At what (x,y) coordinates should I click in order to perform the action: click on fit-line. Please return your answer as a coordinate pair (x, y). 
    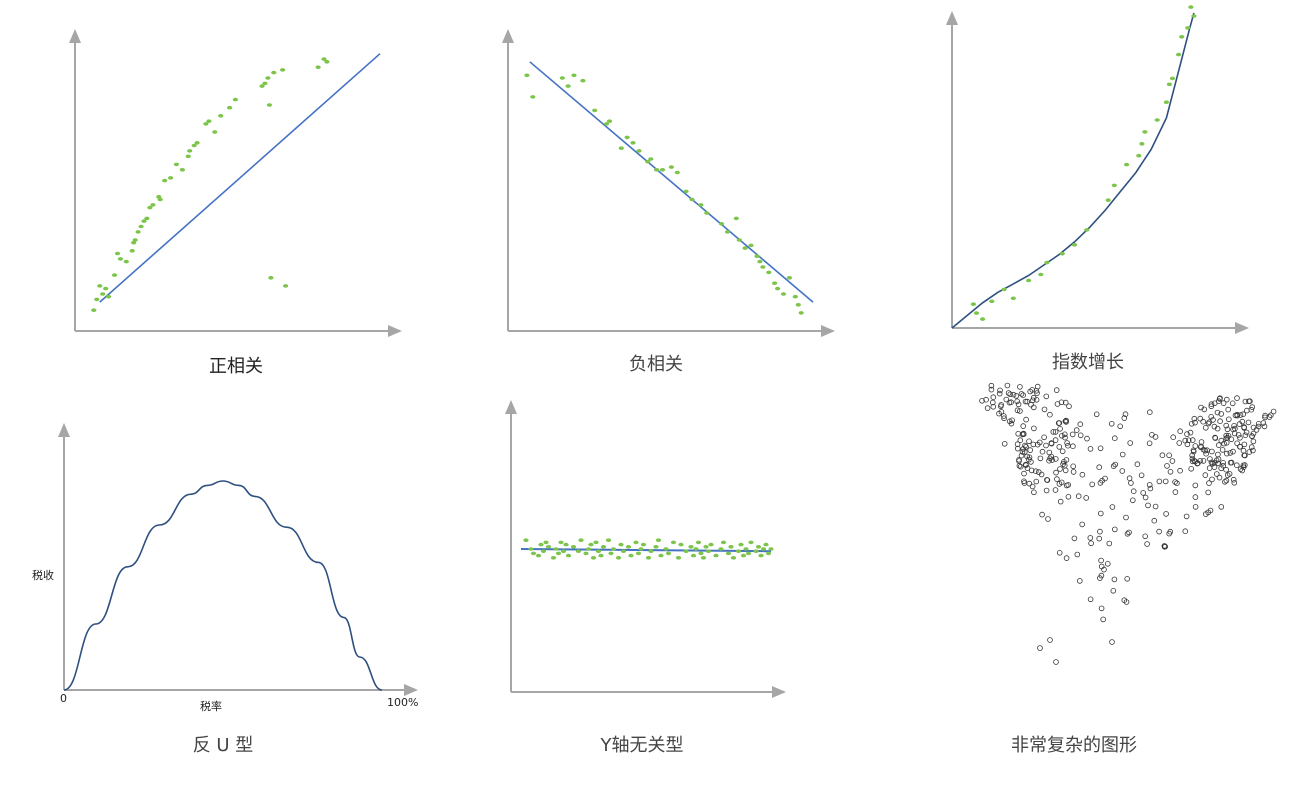
    Looking at the image, I should click on (240, 178).